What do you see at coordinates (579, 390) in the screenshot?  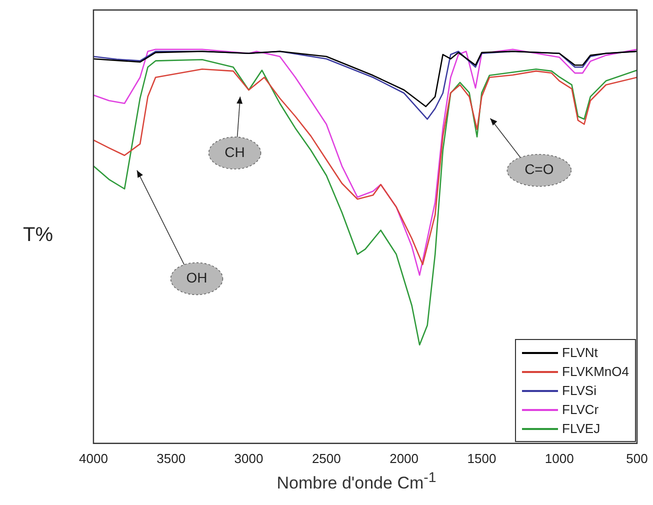 I see `legend-label: FLVSi` at bounding box center [579, 390].